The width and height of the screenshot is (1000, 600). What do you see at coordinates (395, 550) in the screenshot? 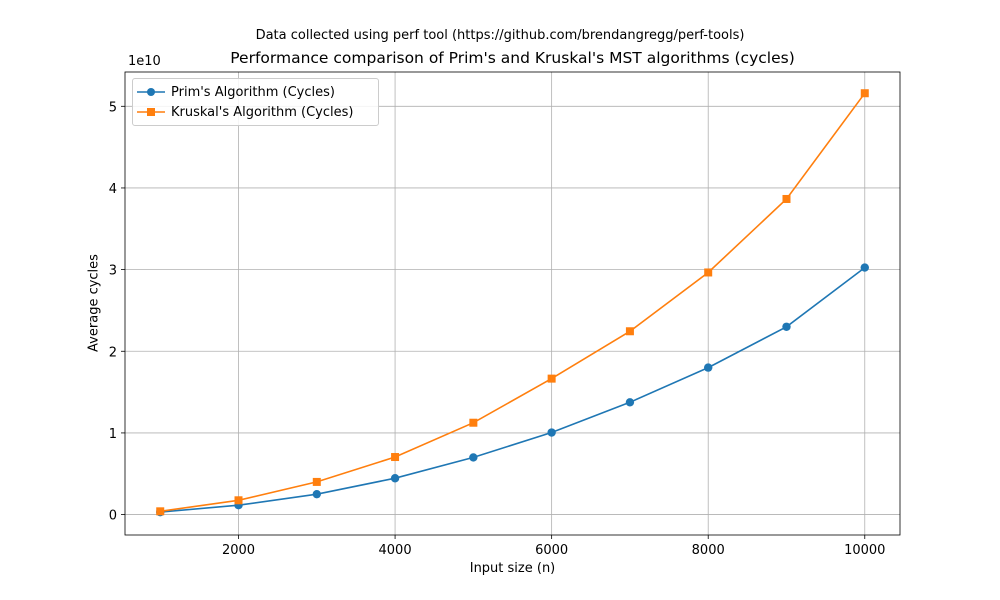
I see `x-tick-label: 4000` at bounding box center [395, 550].